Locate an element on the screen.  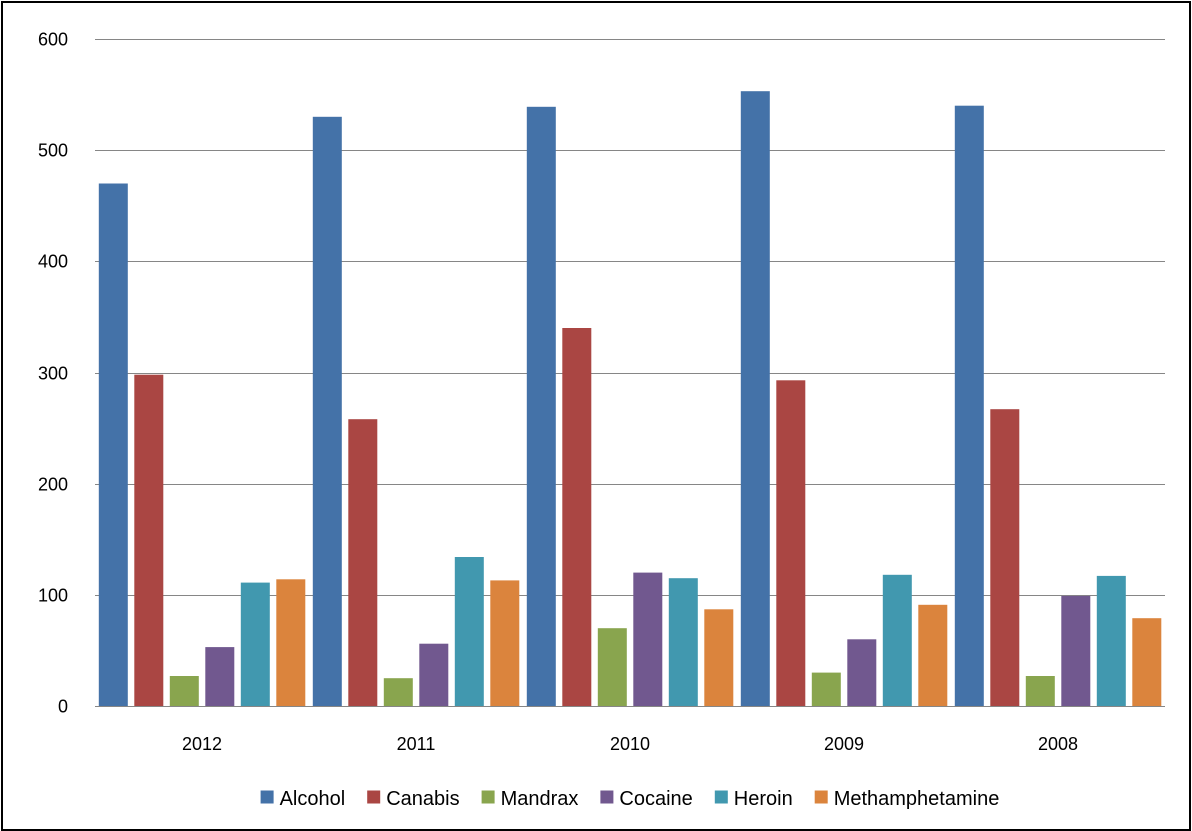
legend-item-heroin: Heroin is located at coordinates (753, 799).